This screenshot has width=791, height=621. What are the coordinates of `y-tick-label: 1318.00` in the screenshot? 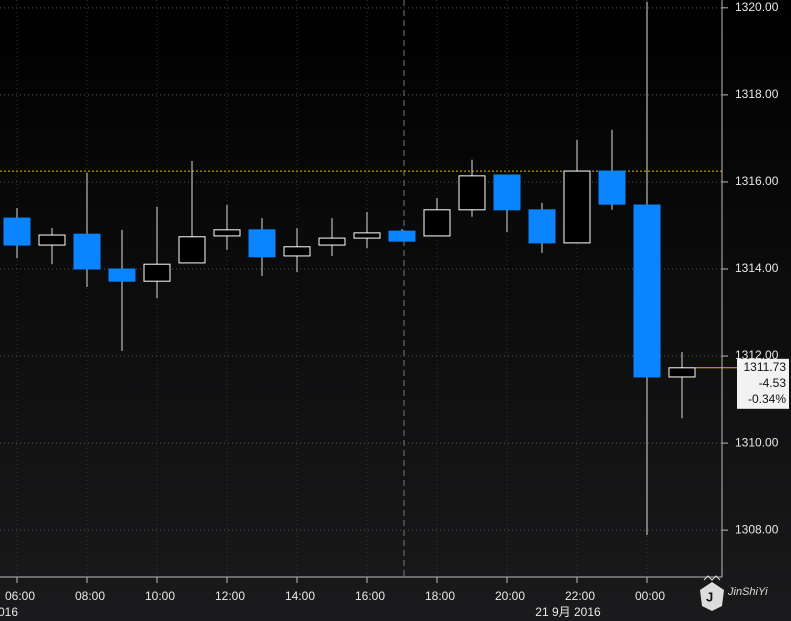 It's located at (757, 94).